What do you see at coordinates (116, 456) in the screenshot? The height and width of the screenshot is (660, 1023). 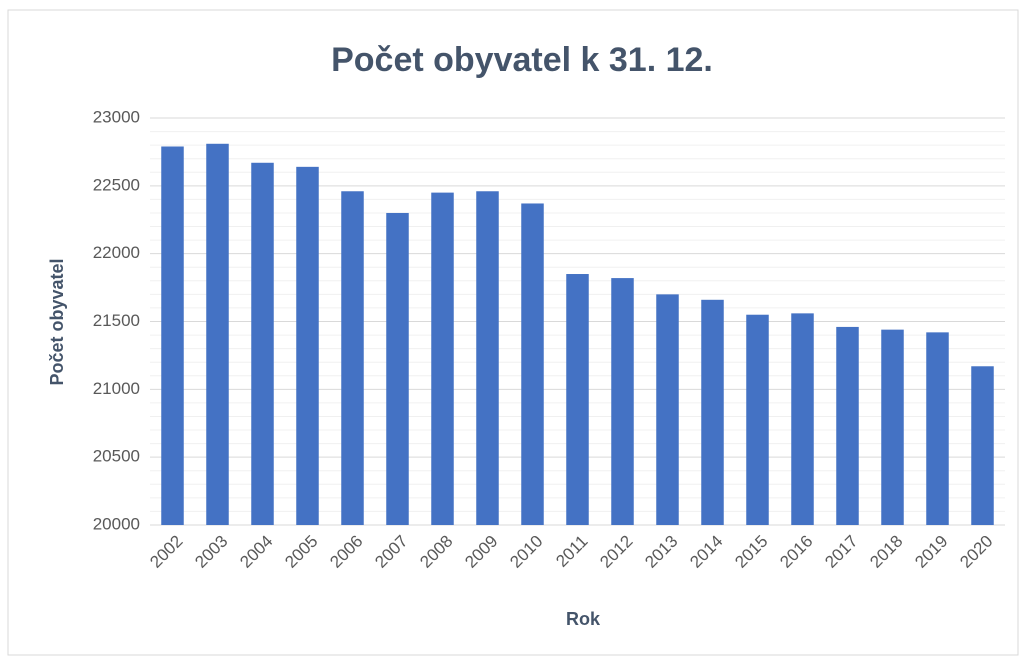 I see `y-tick-label: 20500` at bounding box center [116, 456].